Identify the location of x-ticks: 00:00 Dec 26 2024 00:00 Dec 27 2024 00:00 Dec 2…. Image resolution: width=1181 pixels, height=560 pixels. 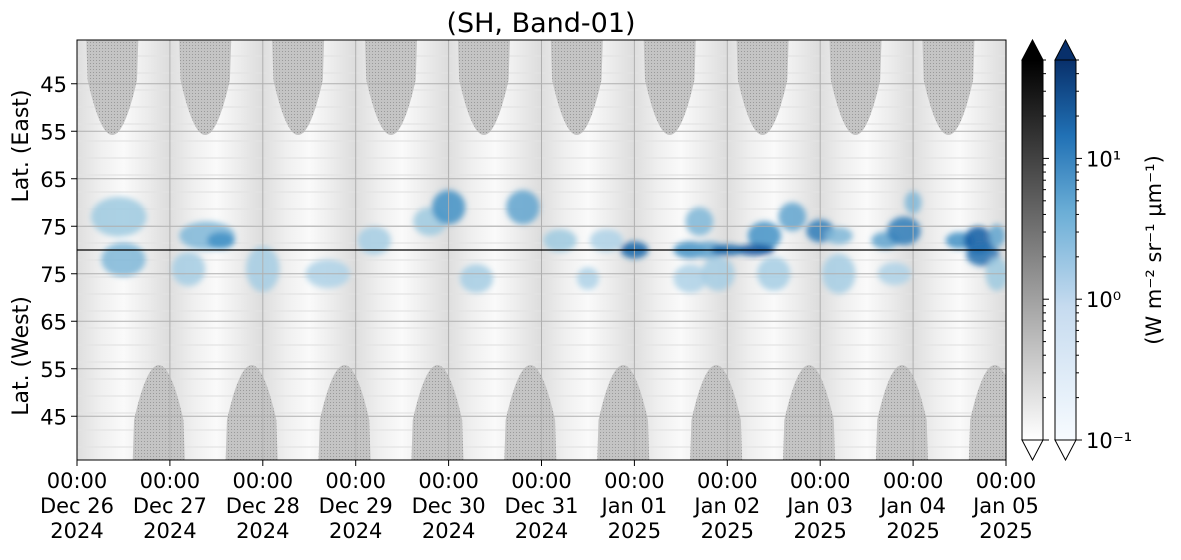
(539, 501).